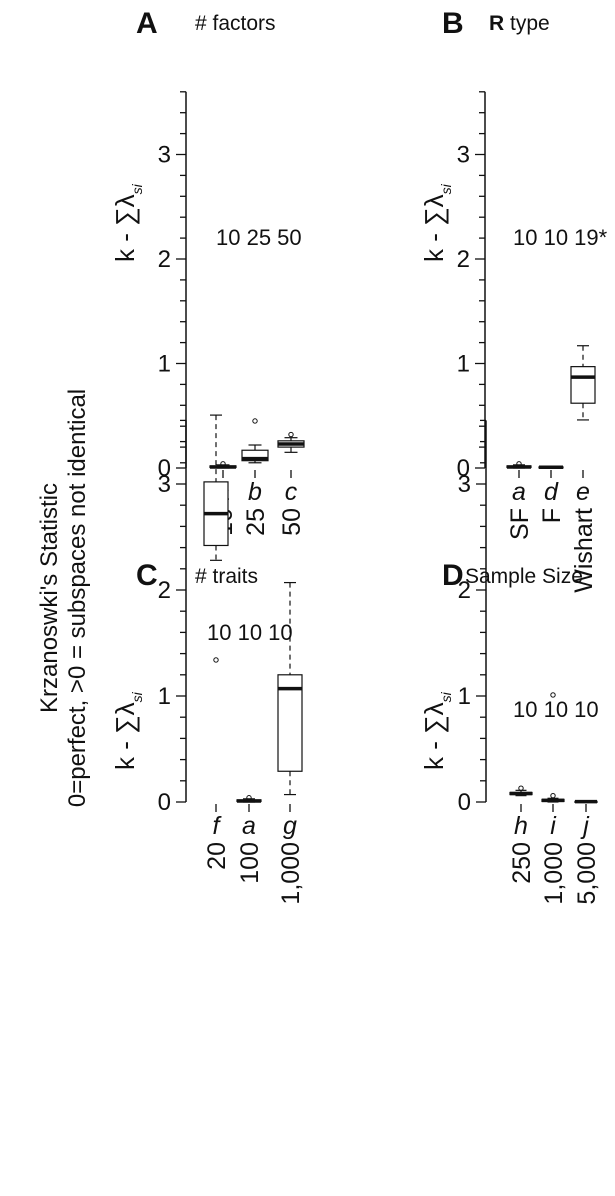 The image size is (615, 1196). Describe the element at coordinates (453, 23) in the screenshot. I see `panel-letter: B` at that location.